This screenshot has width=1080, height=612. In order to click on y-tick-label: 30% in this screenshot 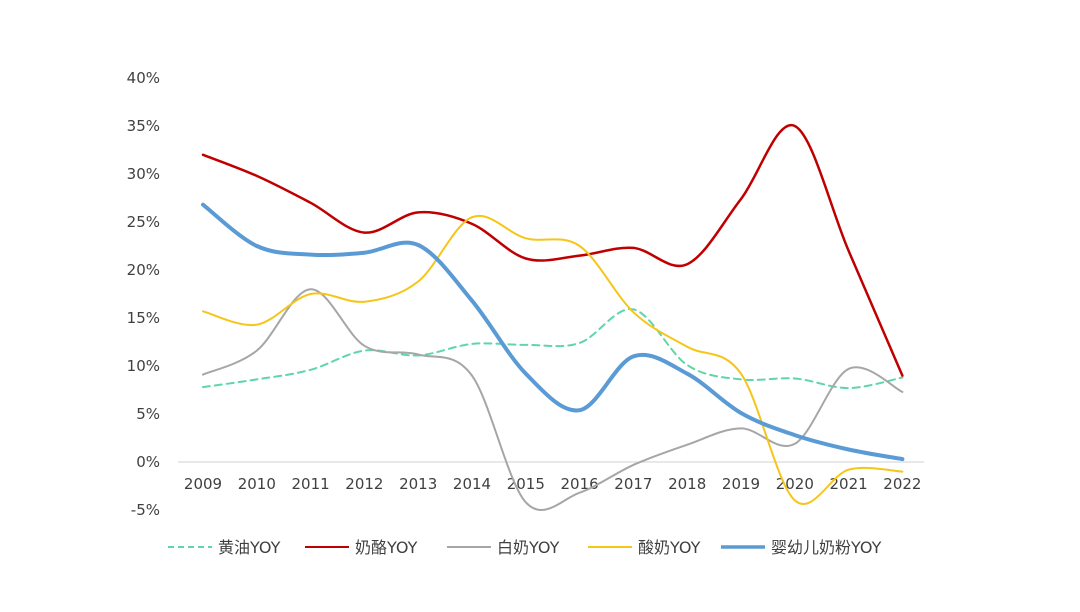, I will do `click(143, 174)`.